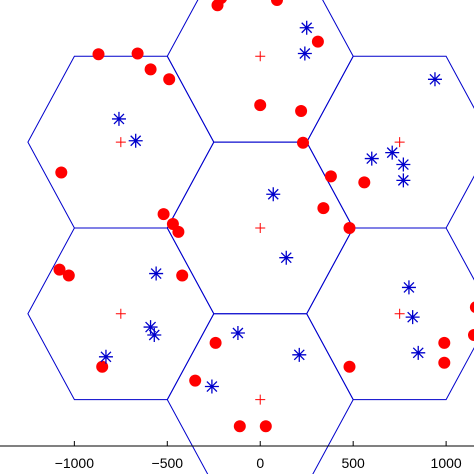  What do you see at coordinates (260, 463) in the screenshot?
I see `x-tick-label: 0` at bounding box center [260, 463].